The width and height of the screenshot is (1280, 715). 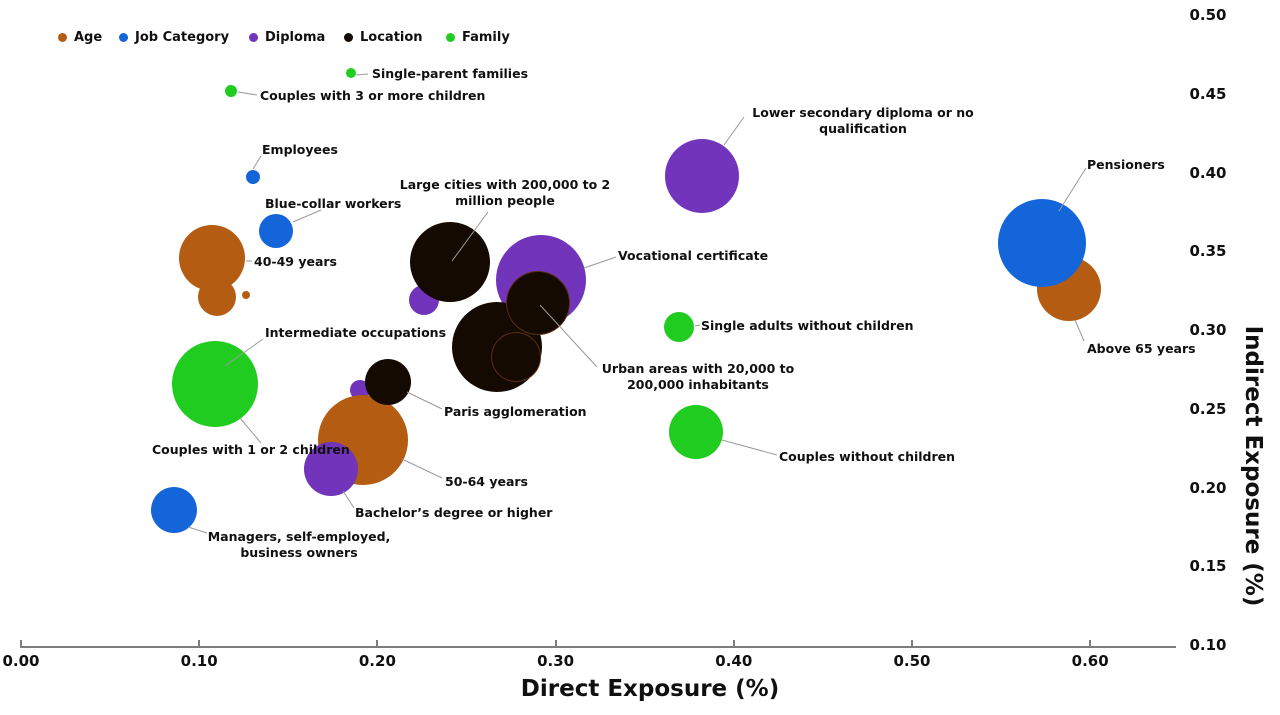 What do you see at coordinates (377, 661) in the screenshot?
I see `x-tick-label-0.20: 0.20` at bounding box center [377, 661].